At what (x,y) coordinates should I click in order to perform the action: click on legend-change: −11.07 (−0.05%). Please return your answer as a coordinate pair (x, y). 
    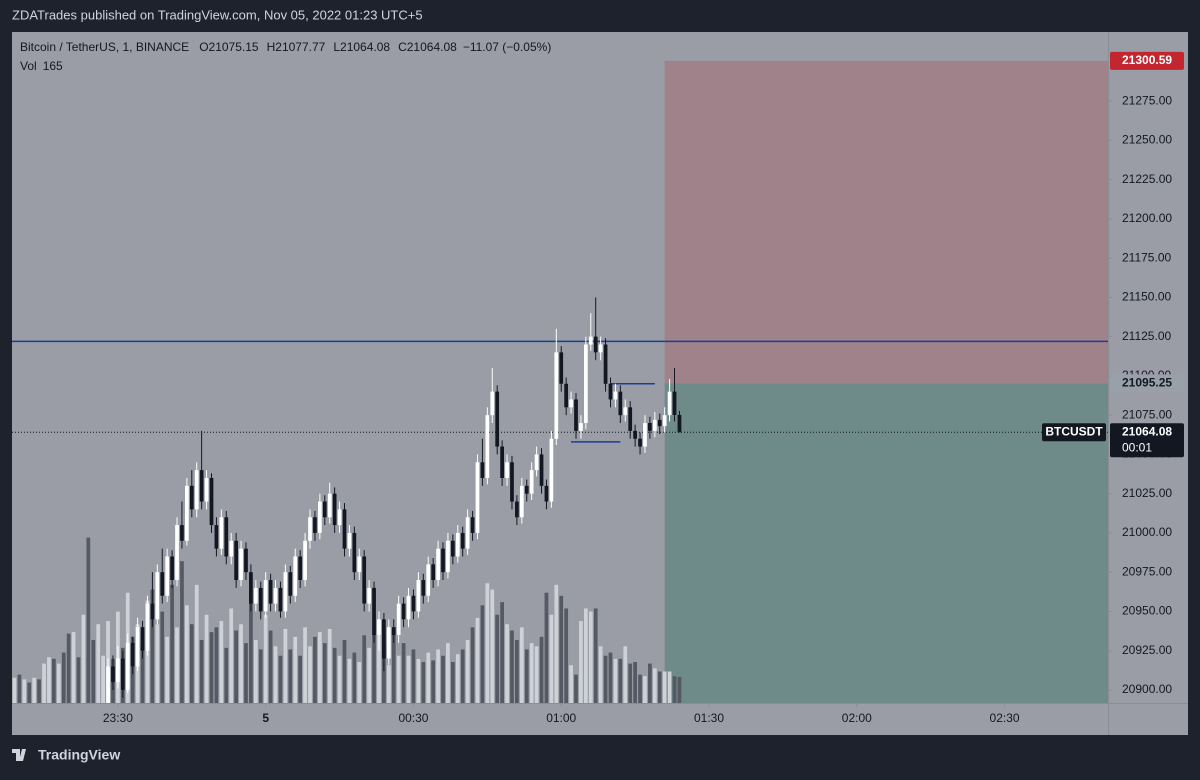
    Looking at the image, I should click on (507, 47).